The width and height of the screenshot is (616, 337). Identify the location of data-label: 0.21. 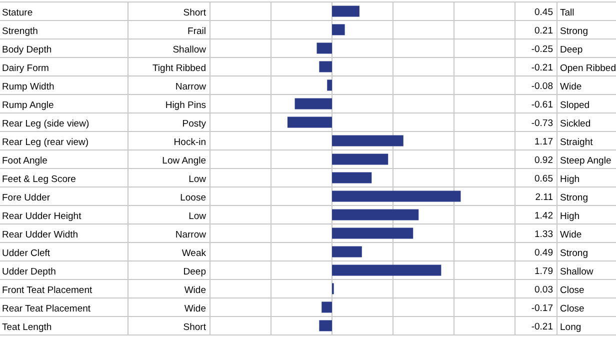
(543, 31).